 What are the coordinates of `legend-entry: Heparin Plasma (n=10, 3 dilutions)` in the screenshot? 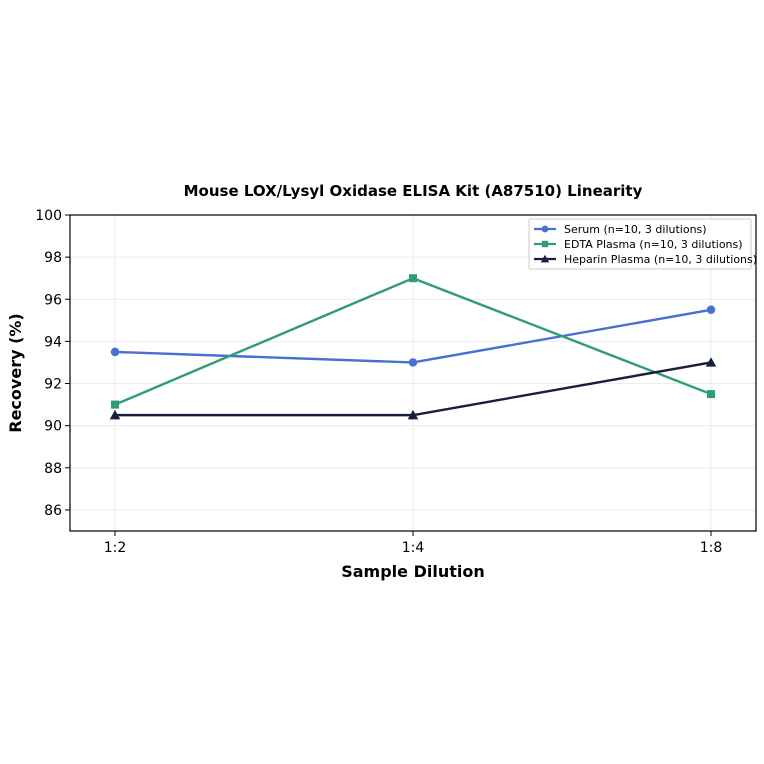 It's located at (645, 259).